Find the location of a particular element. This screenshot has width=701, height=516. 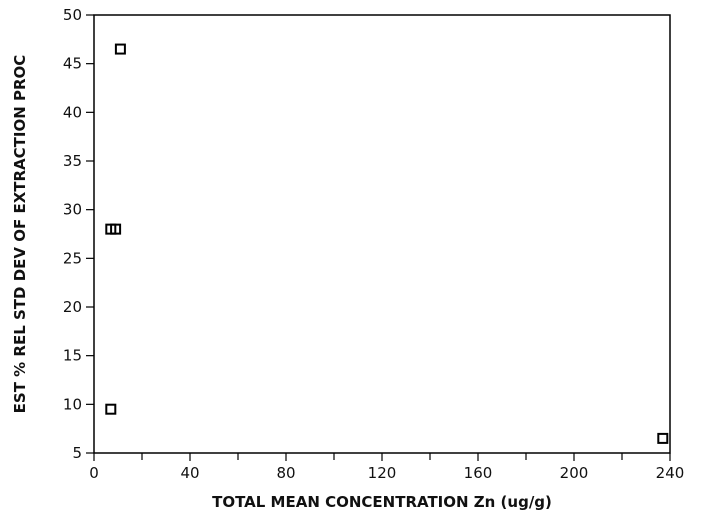

x-tick-label: 240 is located at coordinates (670, 473).